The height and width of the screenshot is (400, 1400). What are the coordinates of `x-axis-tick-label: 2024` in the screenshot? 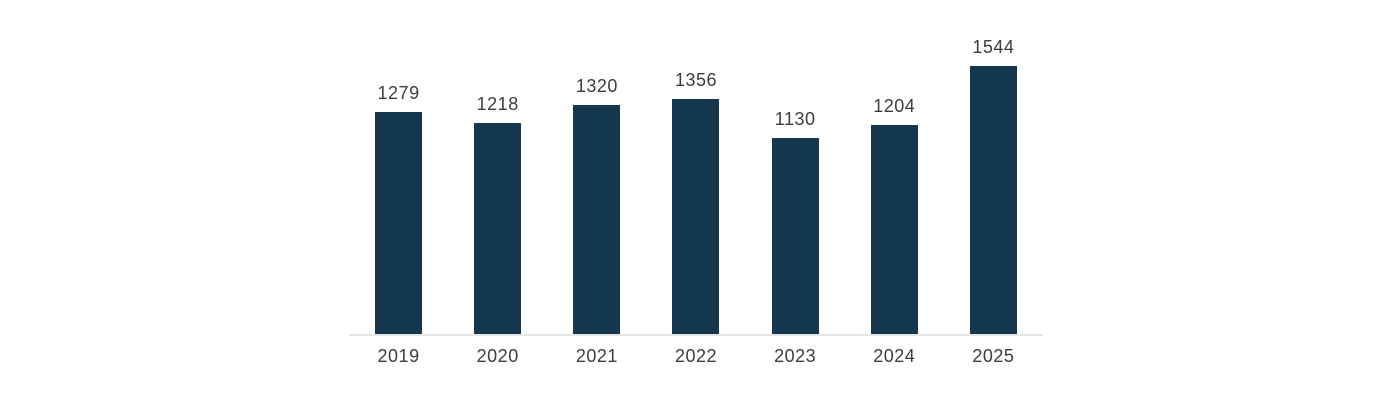 It's located at (894, 356).